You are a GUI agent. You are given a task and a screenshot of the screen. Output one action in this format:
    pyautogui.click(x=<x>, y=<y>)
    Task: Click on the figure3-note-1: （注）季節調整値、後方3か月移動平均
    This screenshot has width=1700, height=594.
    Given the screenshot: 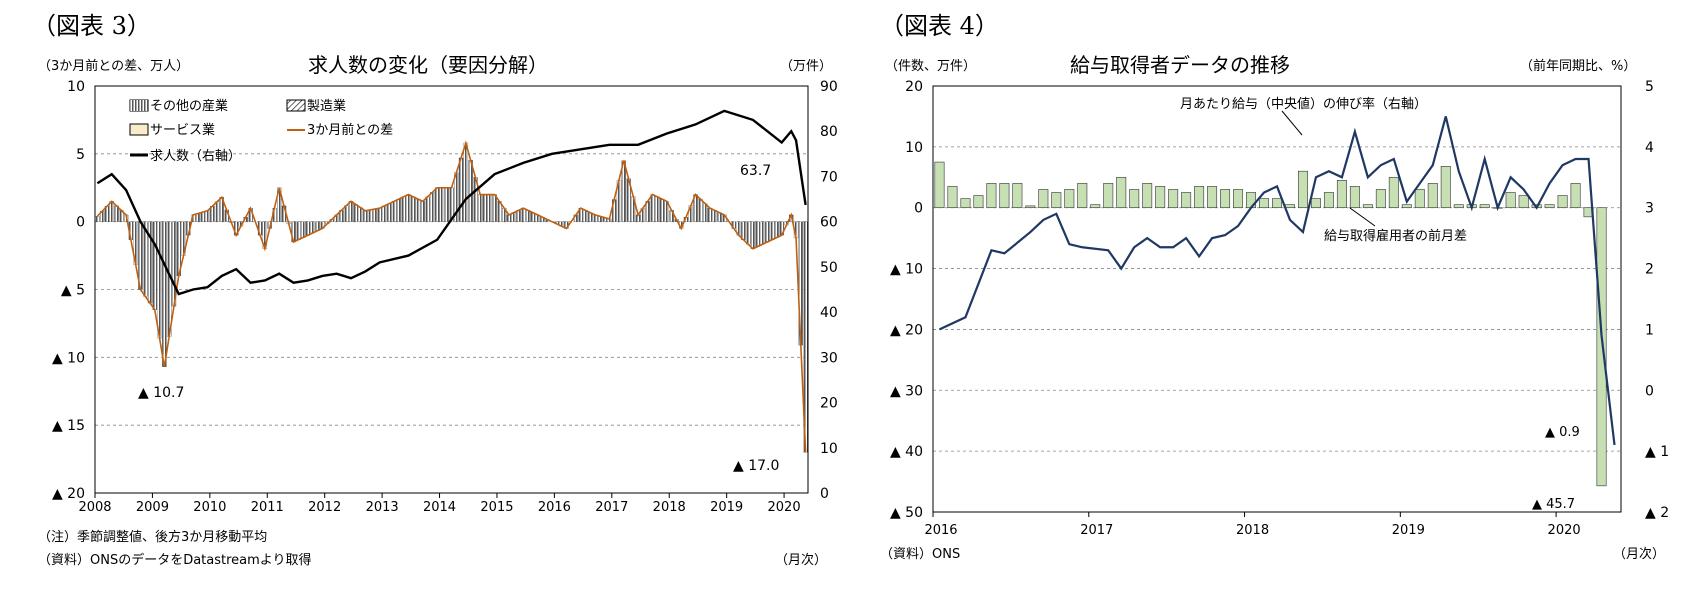 What is the action you would take?
    pyautogui.click(x=152, y=537)
    